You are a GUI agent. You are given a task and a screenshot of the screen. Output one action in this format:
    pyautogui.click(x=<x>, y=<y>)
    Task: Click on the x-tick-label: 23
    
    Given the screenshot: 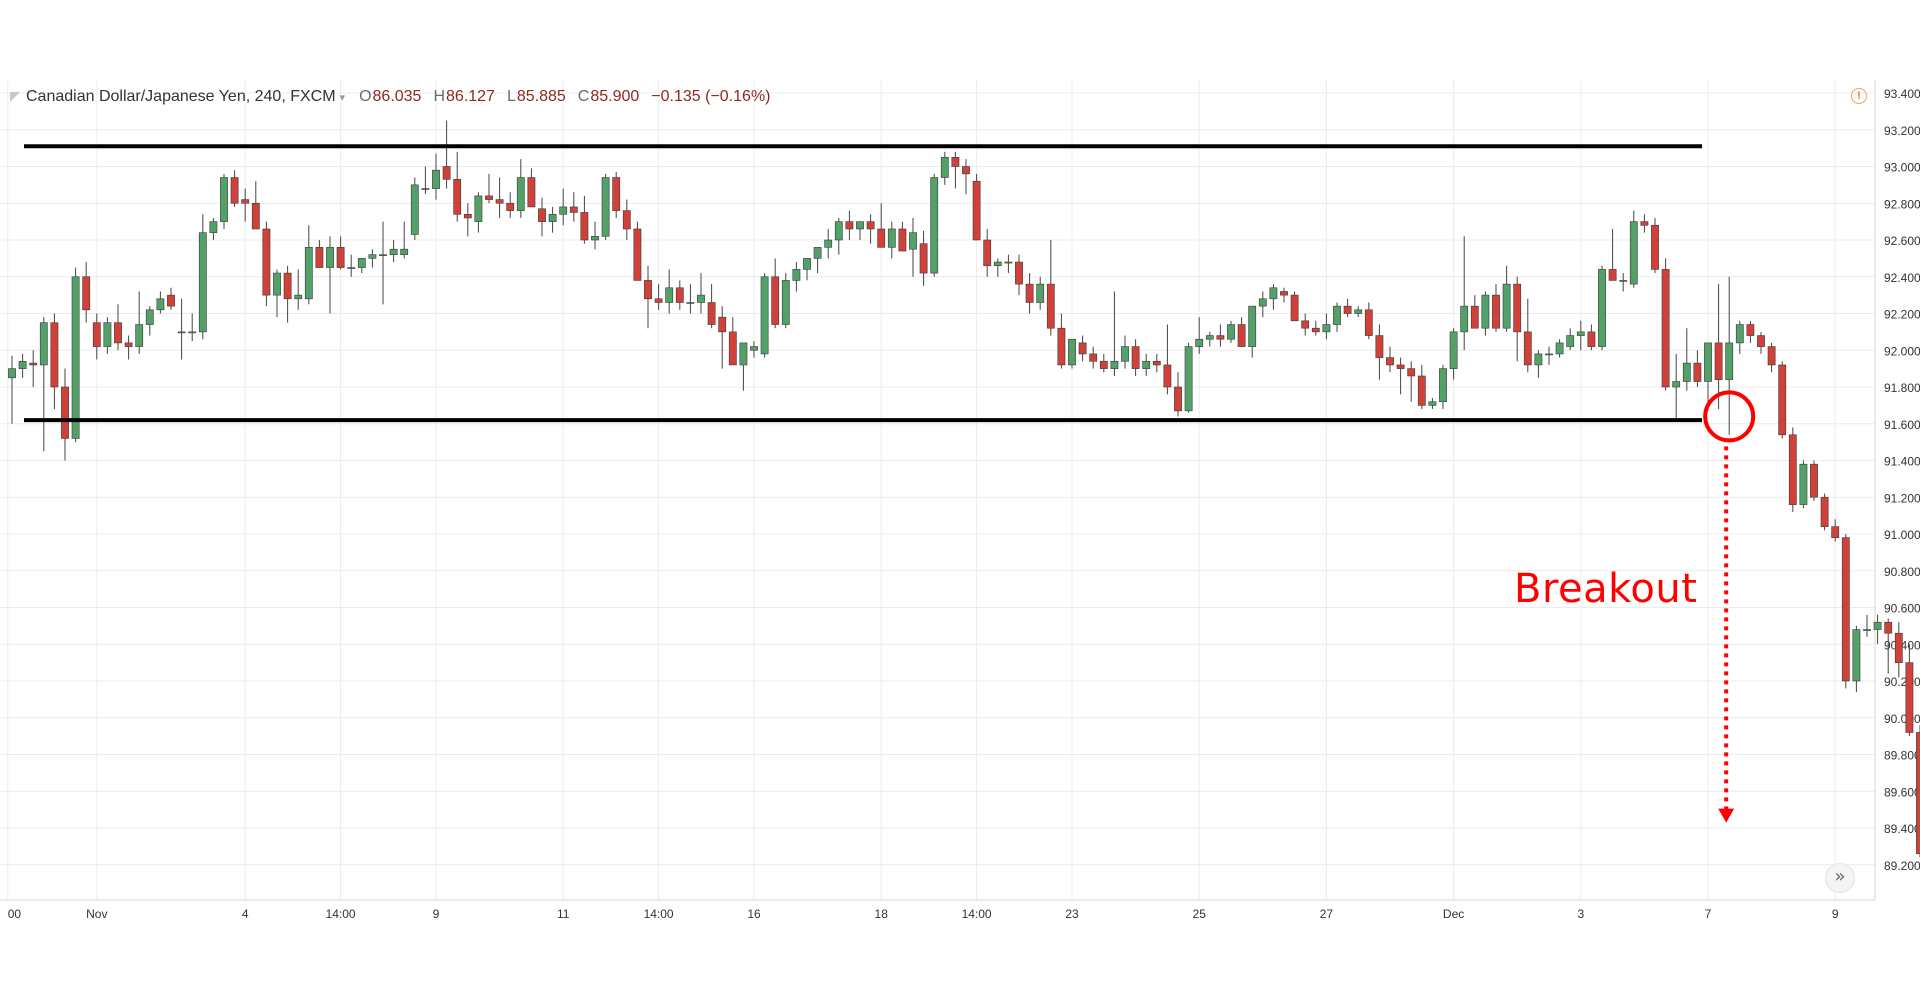 What is the action you would take?
    pyautogui.click(x=1072, y=914)
    